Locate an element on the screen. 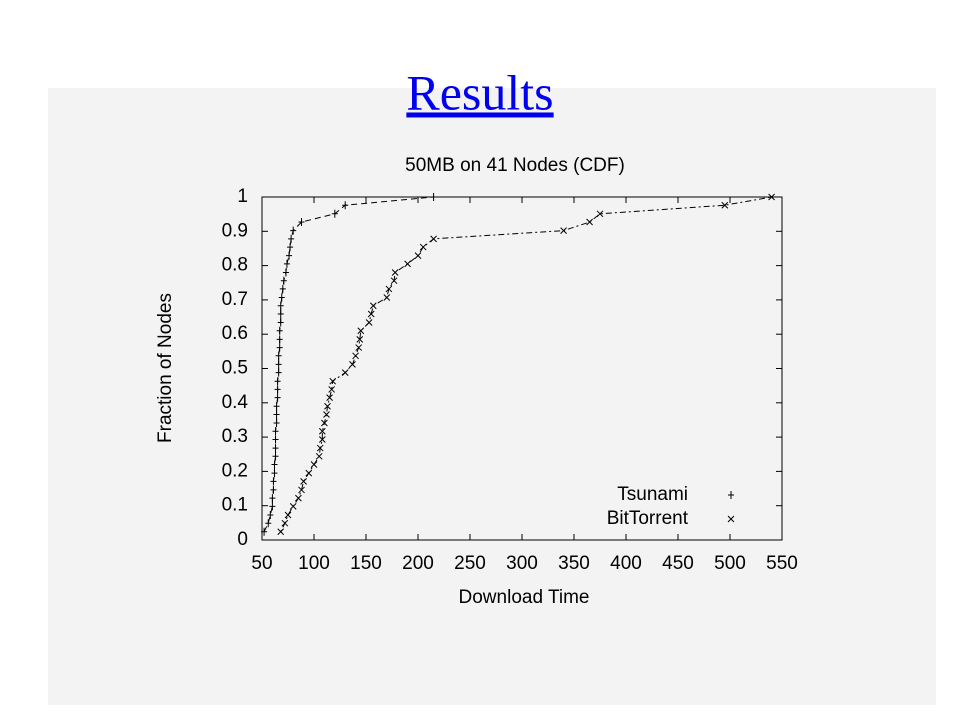  x-tick-label: 450 is located at coordinates (678, 563).